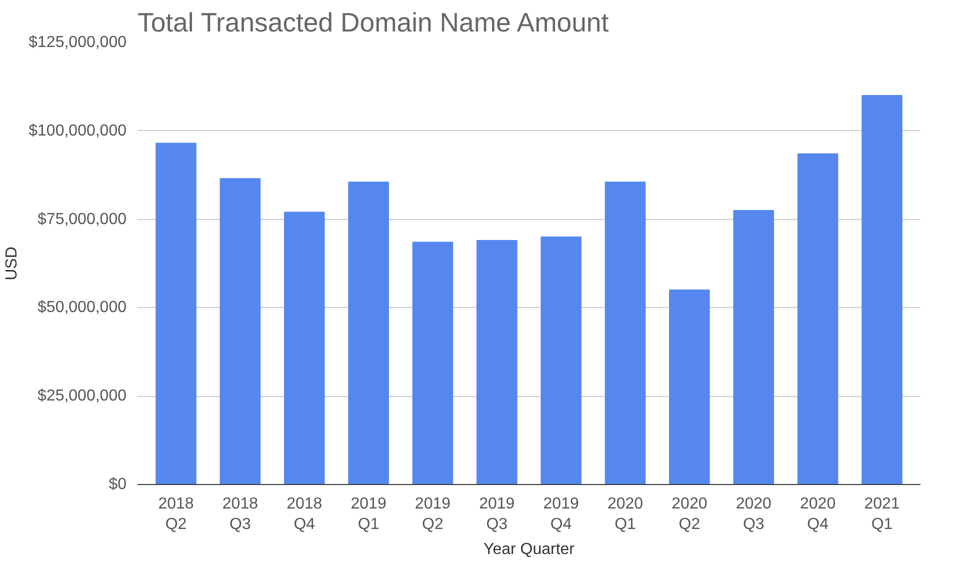 The image size is (962, 569). I want to click on y-tick-label: $25,000,000, so click(82, 396).